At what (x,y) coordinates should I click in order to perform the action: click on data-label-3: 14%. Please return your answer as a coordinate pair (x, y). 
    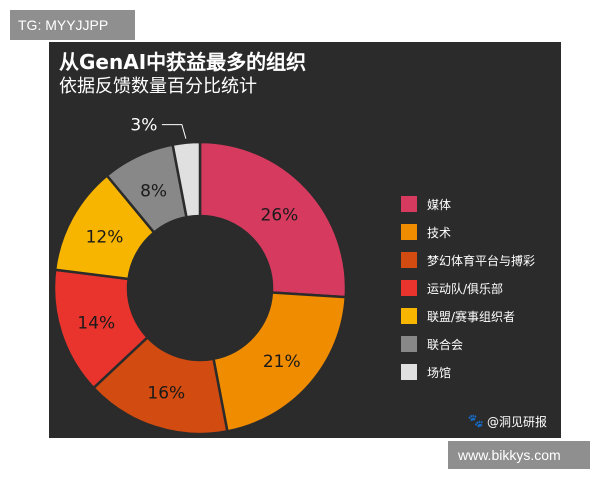
    Looking at the image, I should click on (96, 324).